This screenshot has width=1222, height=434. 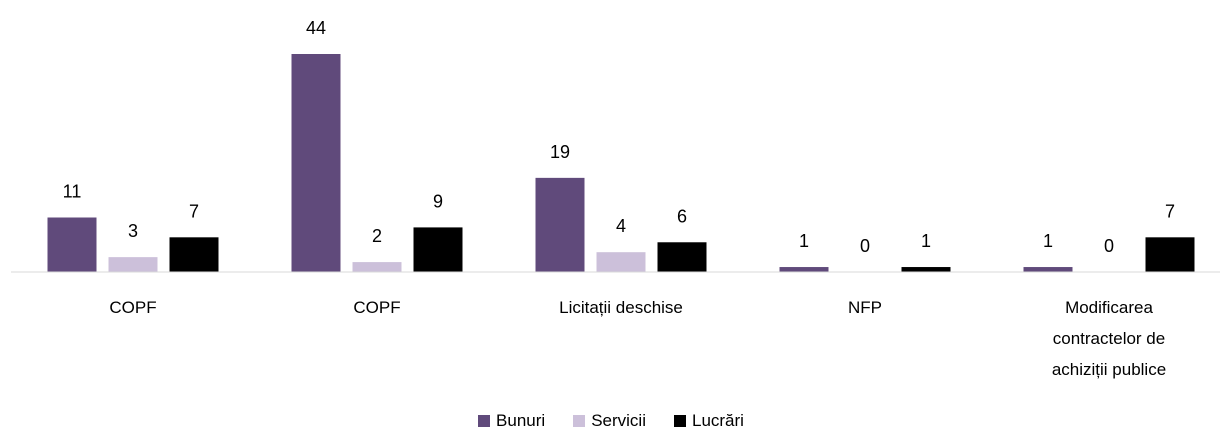 I want to click on legend-item: Servicii, so click(x=609, y=421).